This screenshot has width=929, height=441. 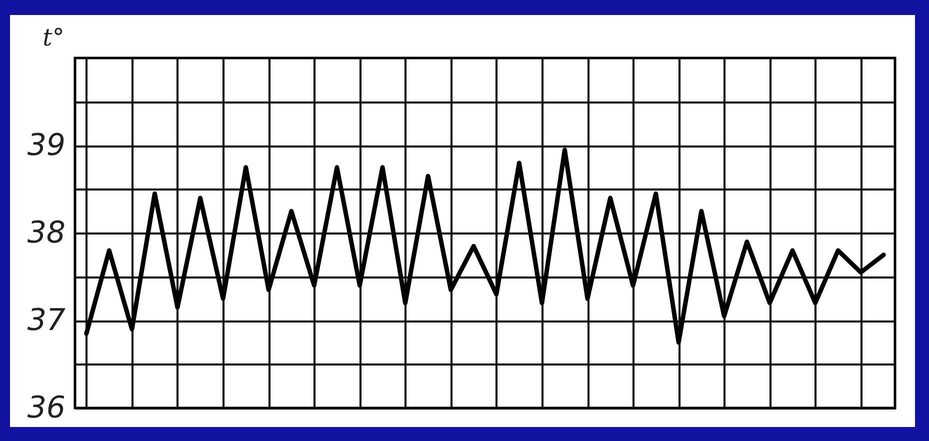 What do you see at coordinates (46, 145) in the screenshot?
I see `y-tick-label: 39` at bounding box center [46, 145].